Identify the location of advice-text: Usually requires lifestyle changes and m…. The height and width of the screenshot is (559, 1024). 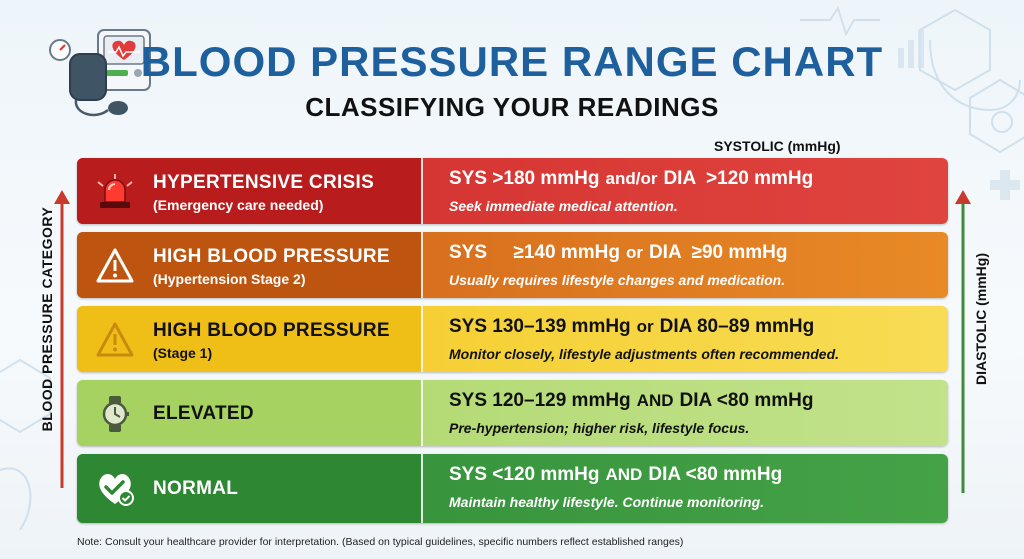
(617, 280).